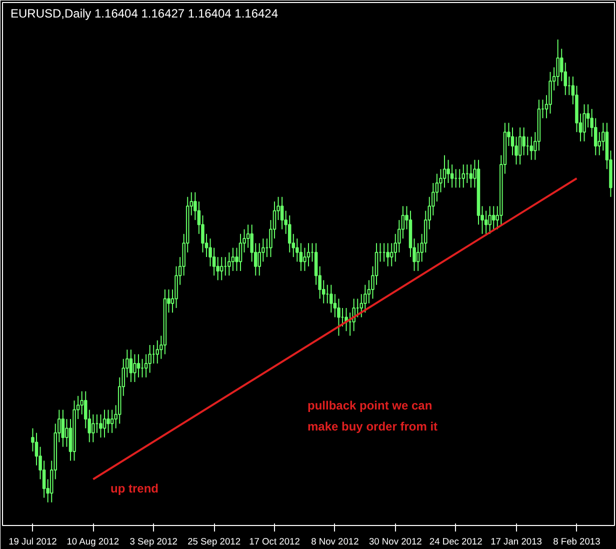 The image size is (616, 549). I want to click on x-tick-label: 3 Sep 2012, so click(154, 541).